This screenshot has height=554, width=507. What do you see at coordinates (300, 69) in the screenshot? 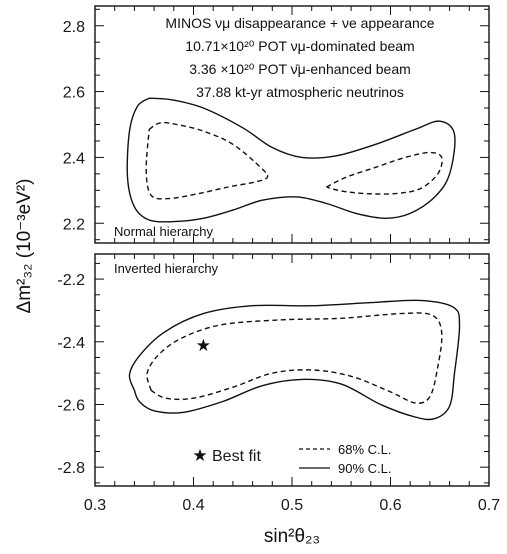
I see `annotation-line-3: 3.36 ×10²⁰ POT ν̄μ-enhanced beam` at bounding box center [300, 69].